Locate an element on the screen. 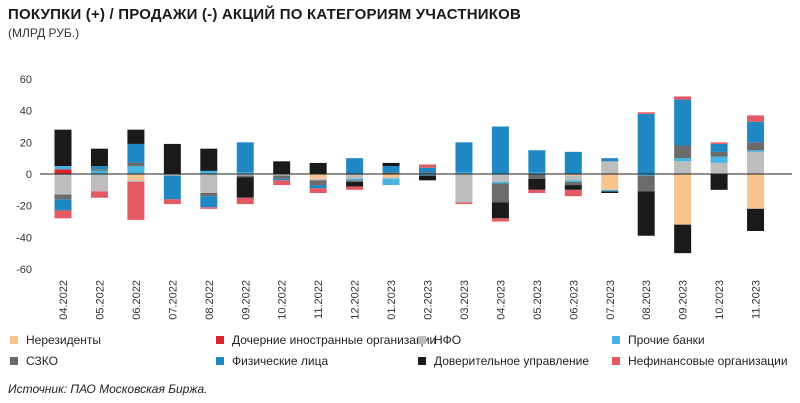 This screenshot has height=403, width=800. y-tick-label: 40 is located at coordinates (26, 112).